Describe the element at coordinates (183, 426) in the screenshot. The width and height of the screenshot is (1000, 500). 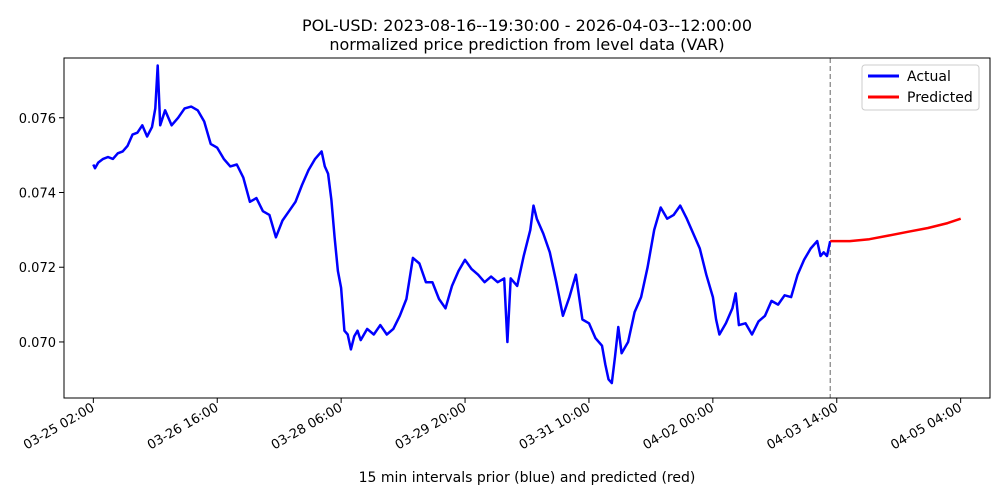
I see `x-tick-label: 03-26 16:00` at that location.